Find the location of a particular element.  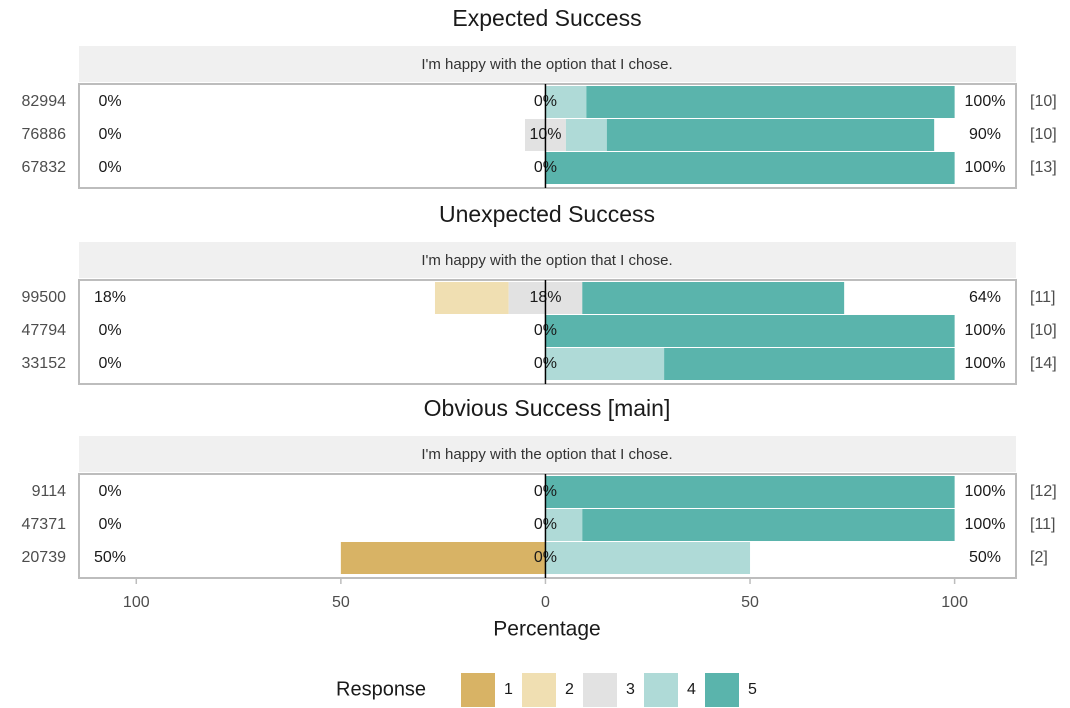

legend-title: Response is located at coordinates (381, 689).